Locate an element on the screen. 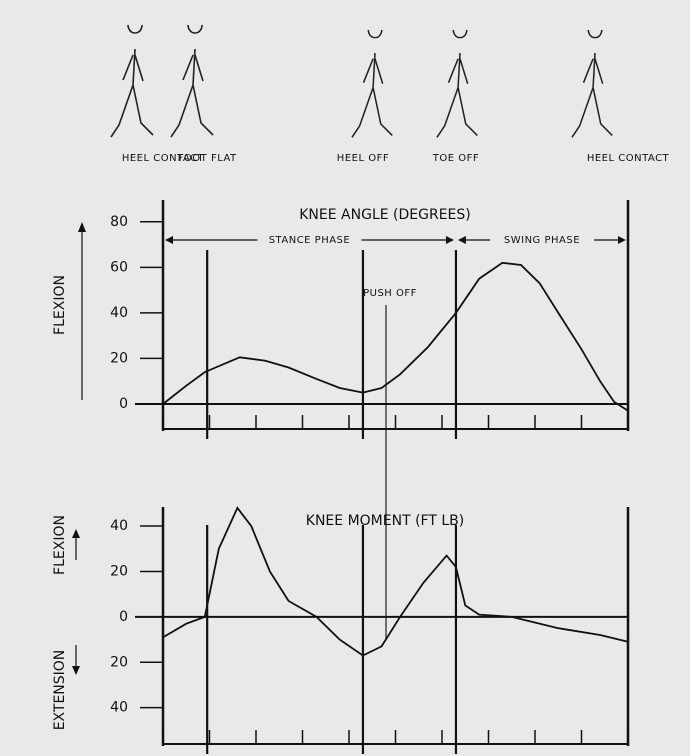 This screenshot has width=690, height=756. walking-figures is located at coordinates (362, 82).